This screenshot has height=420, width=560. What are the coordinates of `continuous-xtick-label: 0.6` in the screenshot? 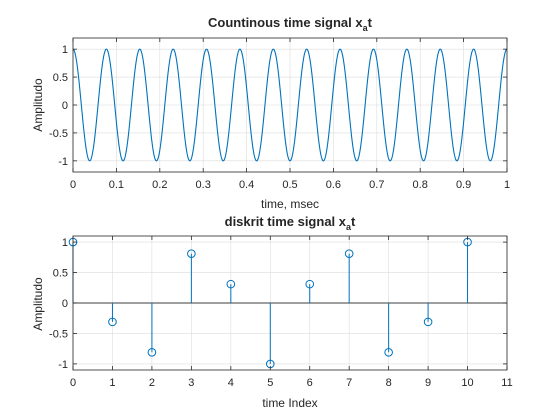 It's located at (333, 185).